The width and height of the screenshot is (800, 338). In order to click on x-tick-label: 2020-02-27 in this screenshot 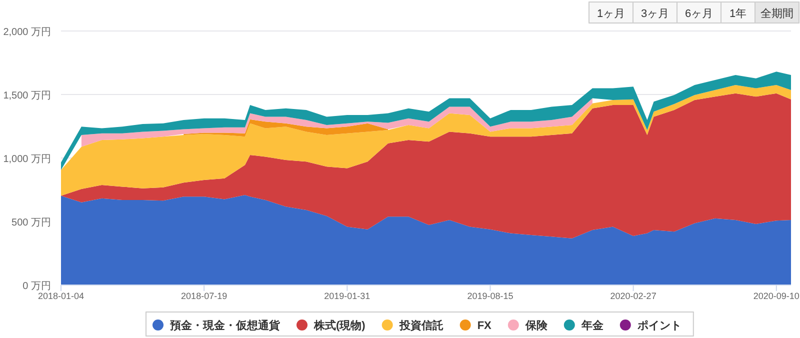, I will do `click(633, 296)`.